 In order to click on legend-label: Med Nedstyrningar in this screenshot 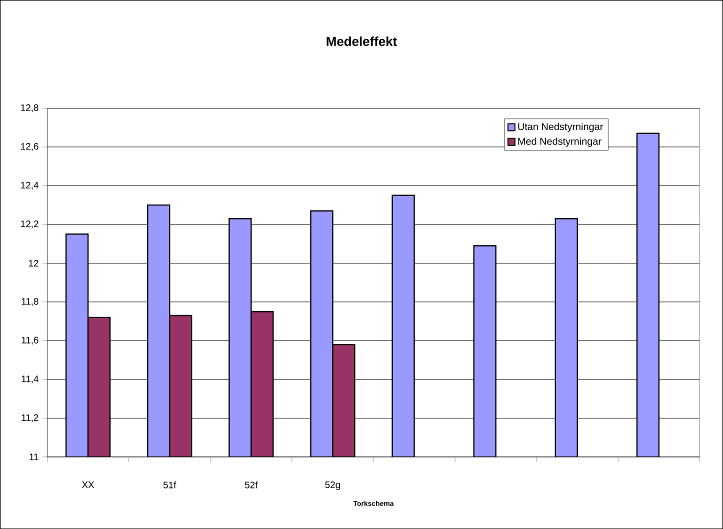, I will do `click(560, 142)`.